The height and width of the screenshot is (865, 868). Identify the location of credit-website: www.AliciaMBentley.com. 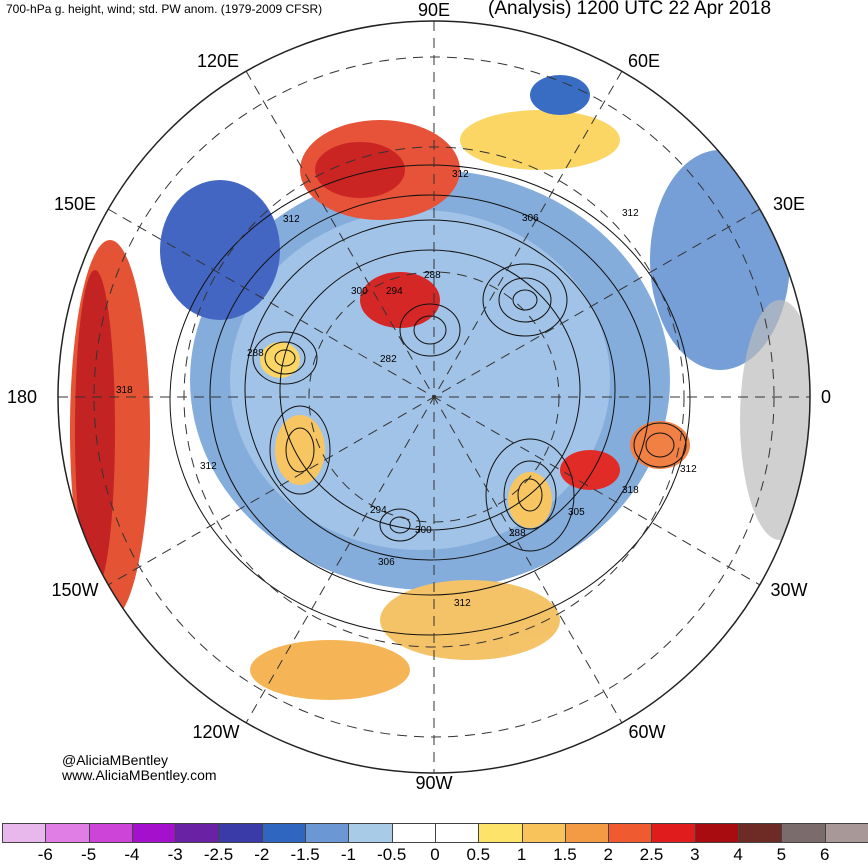
(139, 775).